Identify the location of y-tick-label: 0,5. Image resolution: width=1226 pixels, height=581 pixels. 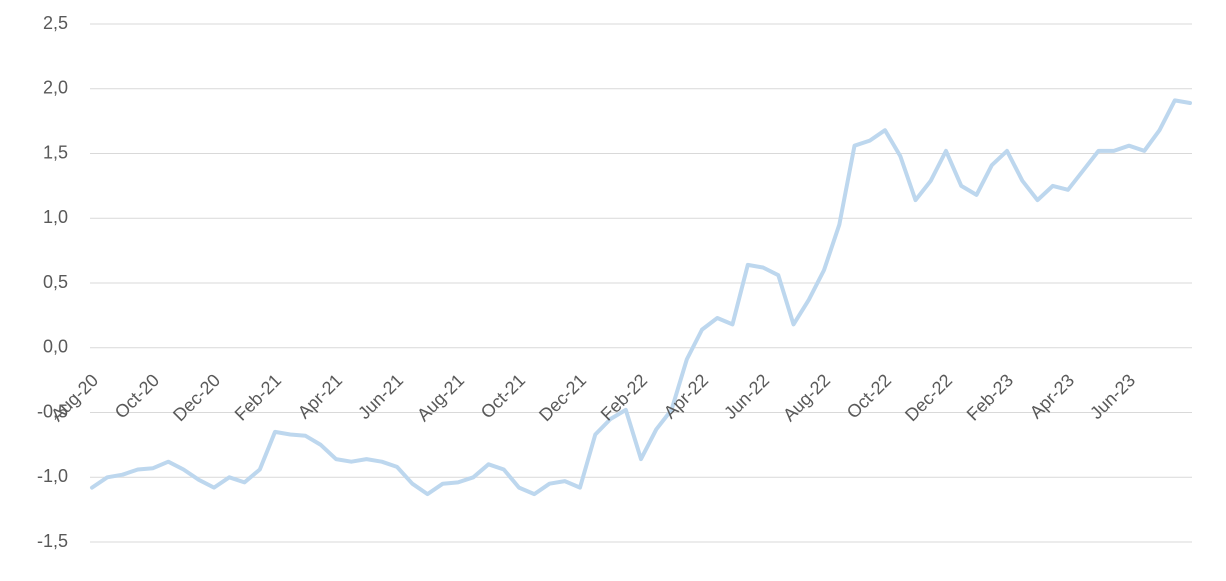
(55, 282).